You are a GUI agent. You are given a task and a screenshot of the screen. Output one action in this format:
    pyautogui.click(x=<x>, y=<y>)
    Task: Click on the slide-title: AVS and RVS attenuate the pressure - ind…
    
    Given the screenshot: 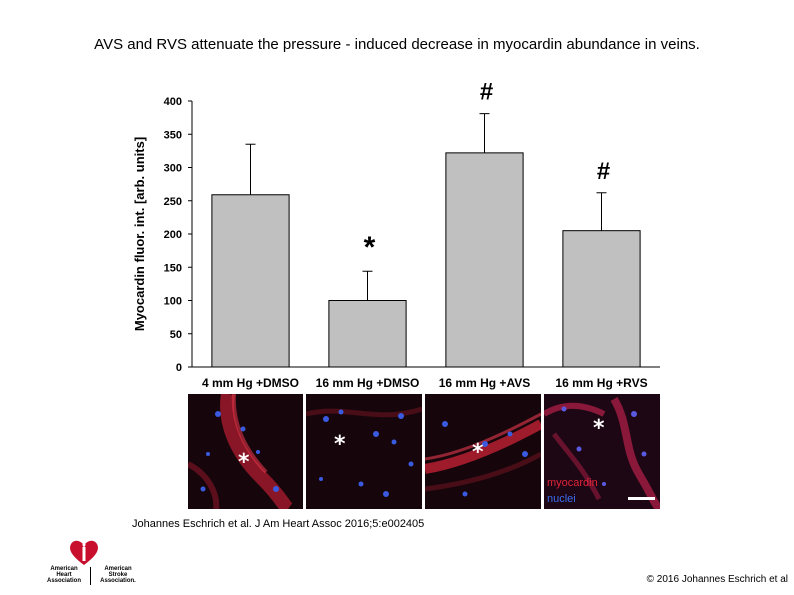 What is the action you would take?
    pyautogui.click(x=397, y=44)
    